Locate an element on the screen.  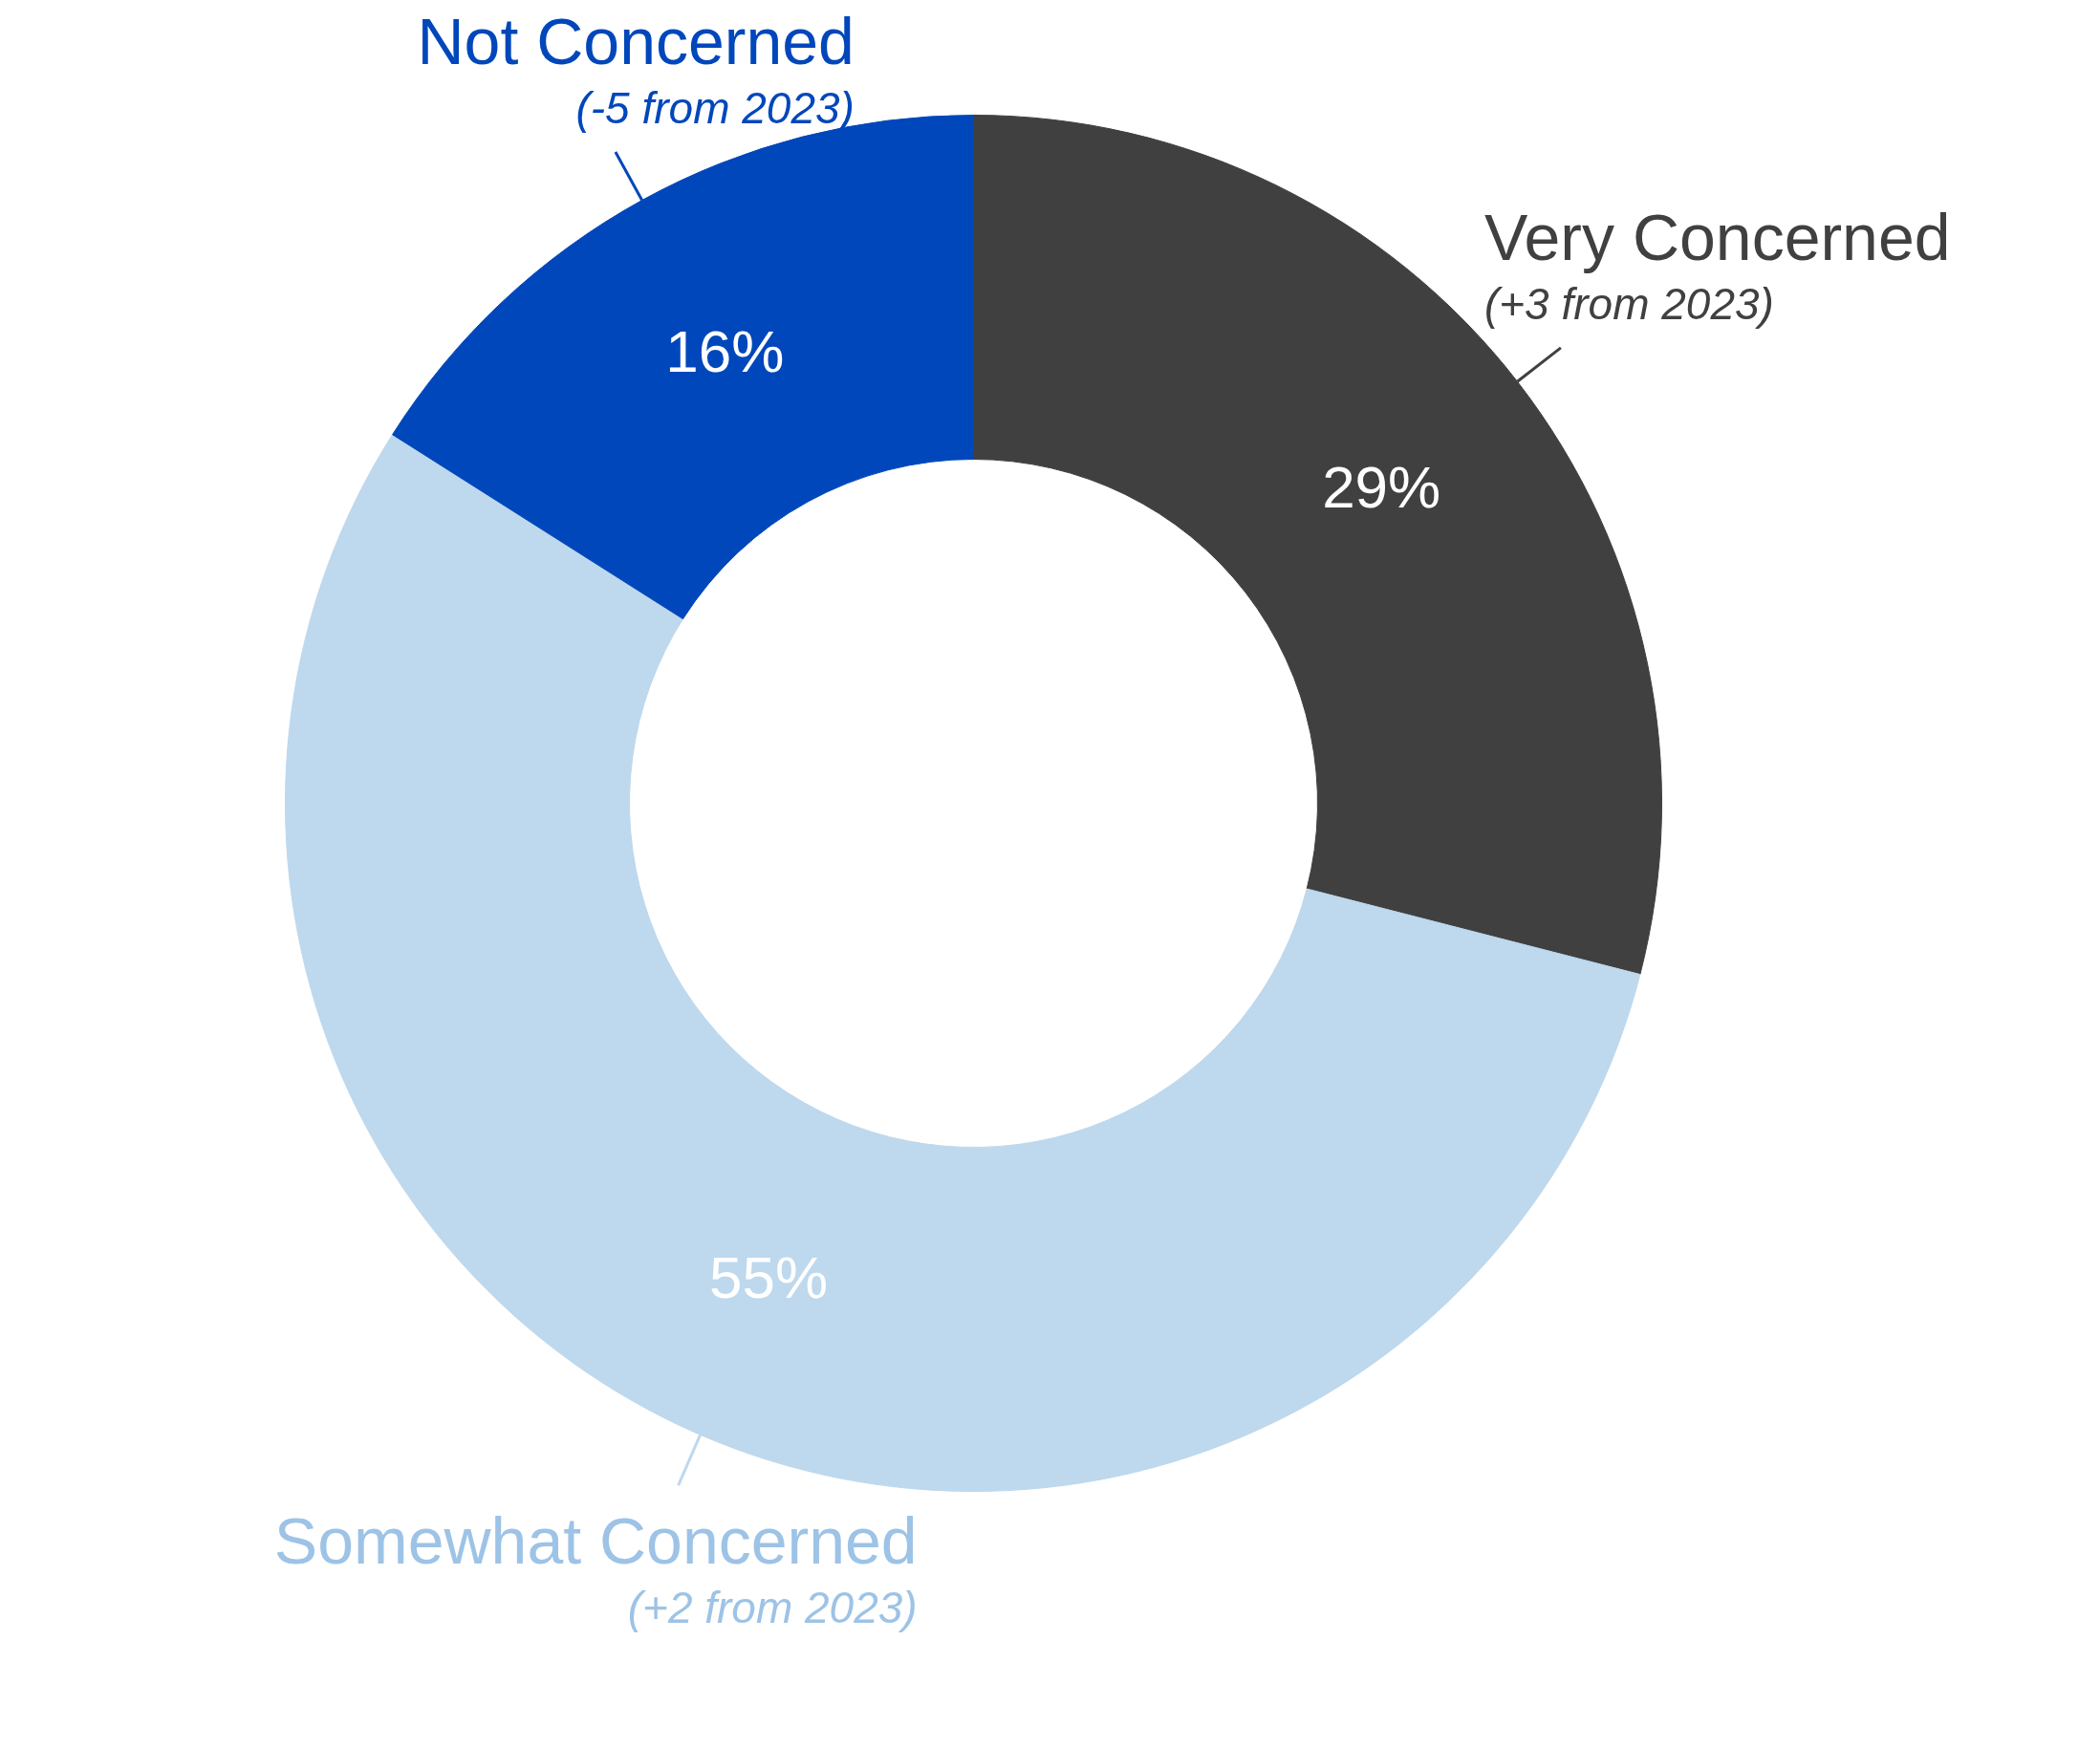
slice-label: Not Concerned is located at coordinates (636, 42).